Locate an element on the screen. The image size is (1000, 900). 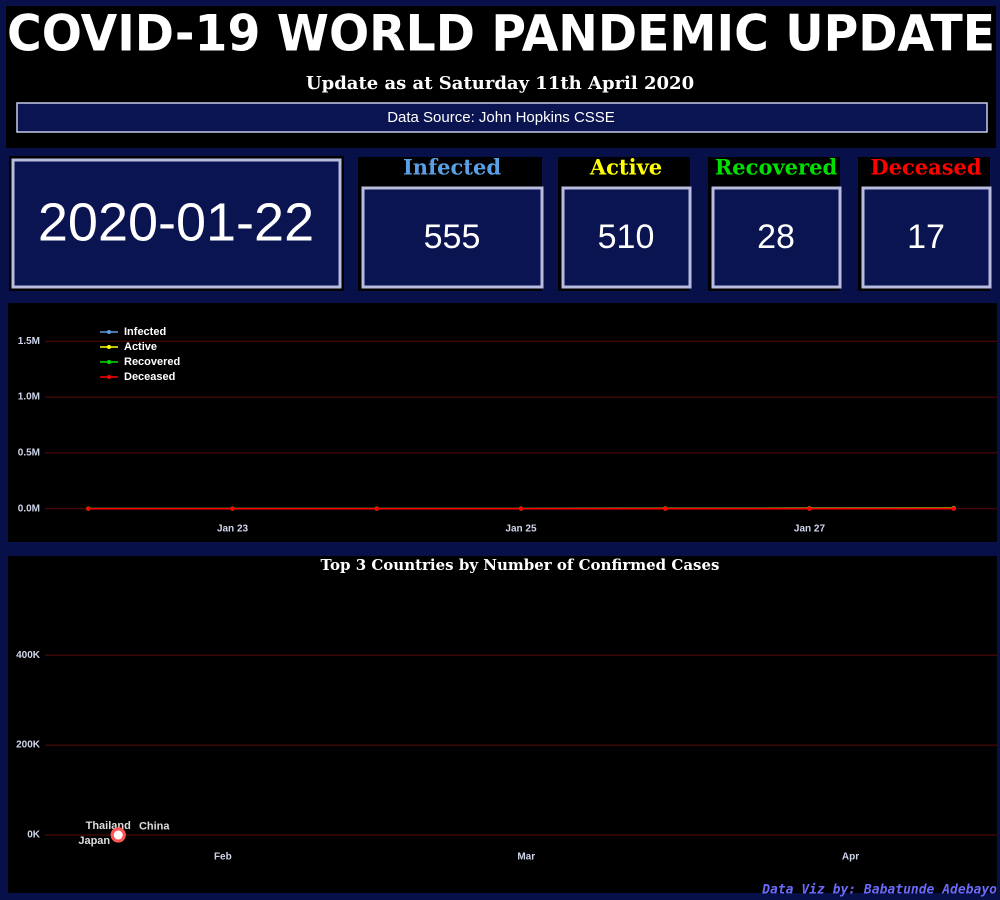
legend-label: Active is located at coordinates (140, 347).